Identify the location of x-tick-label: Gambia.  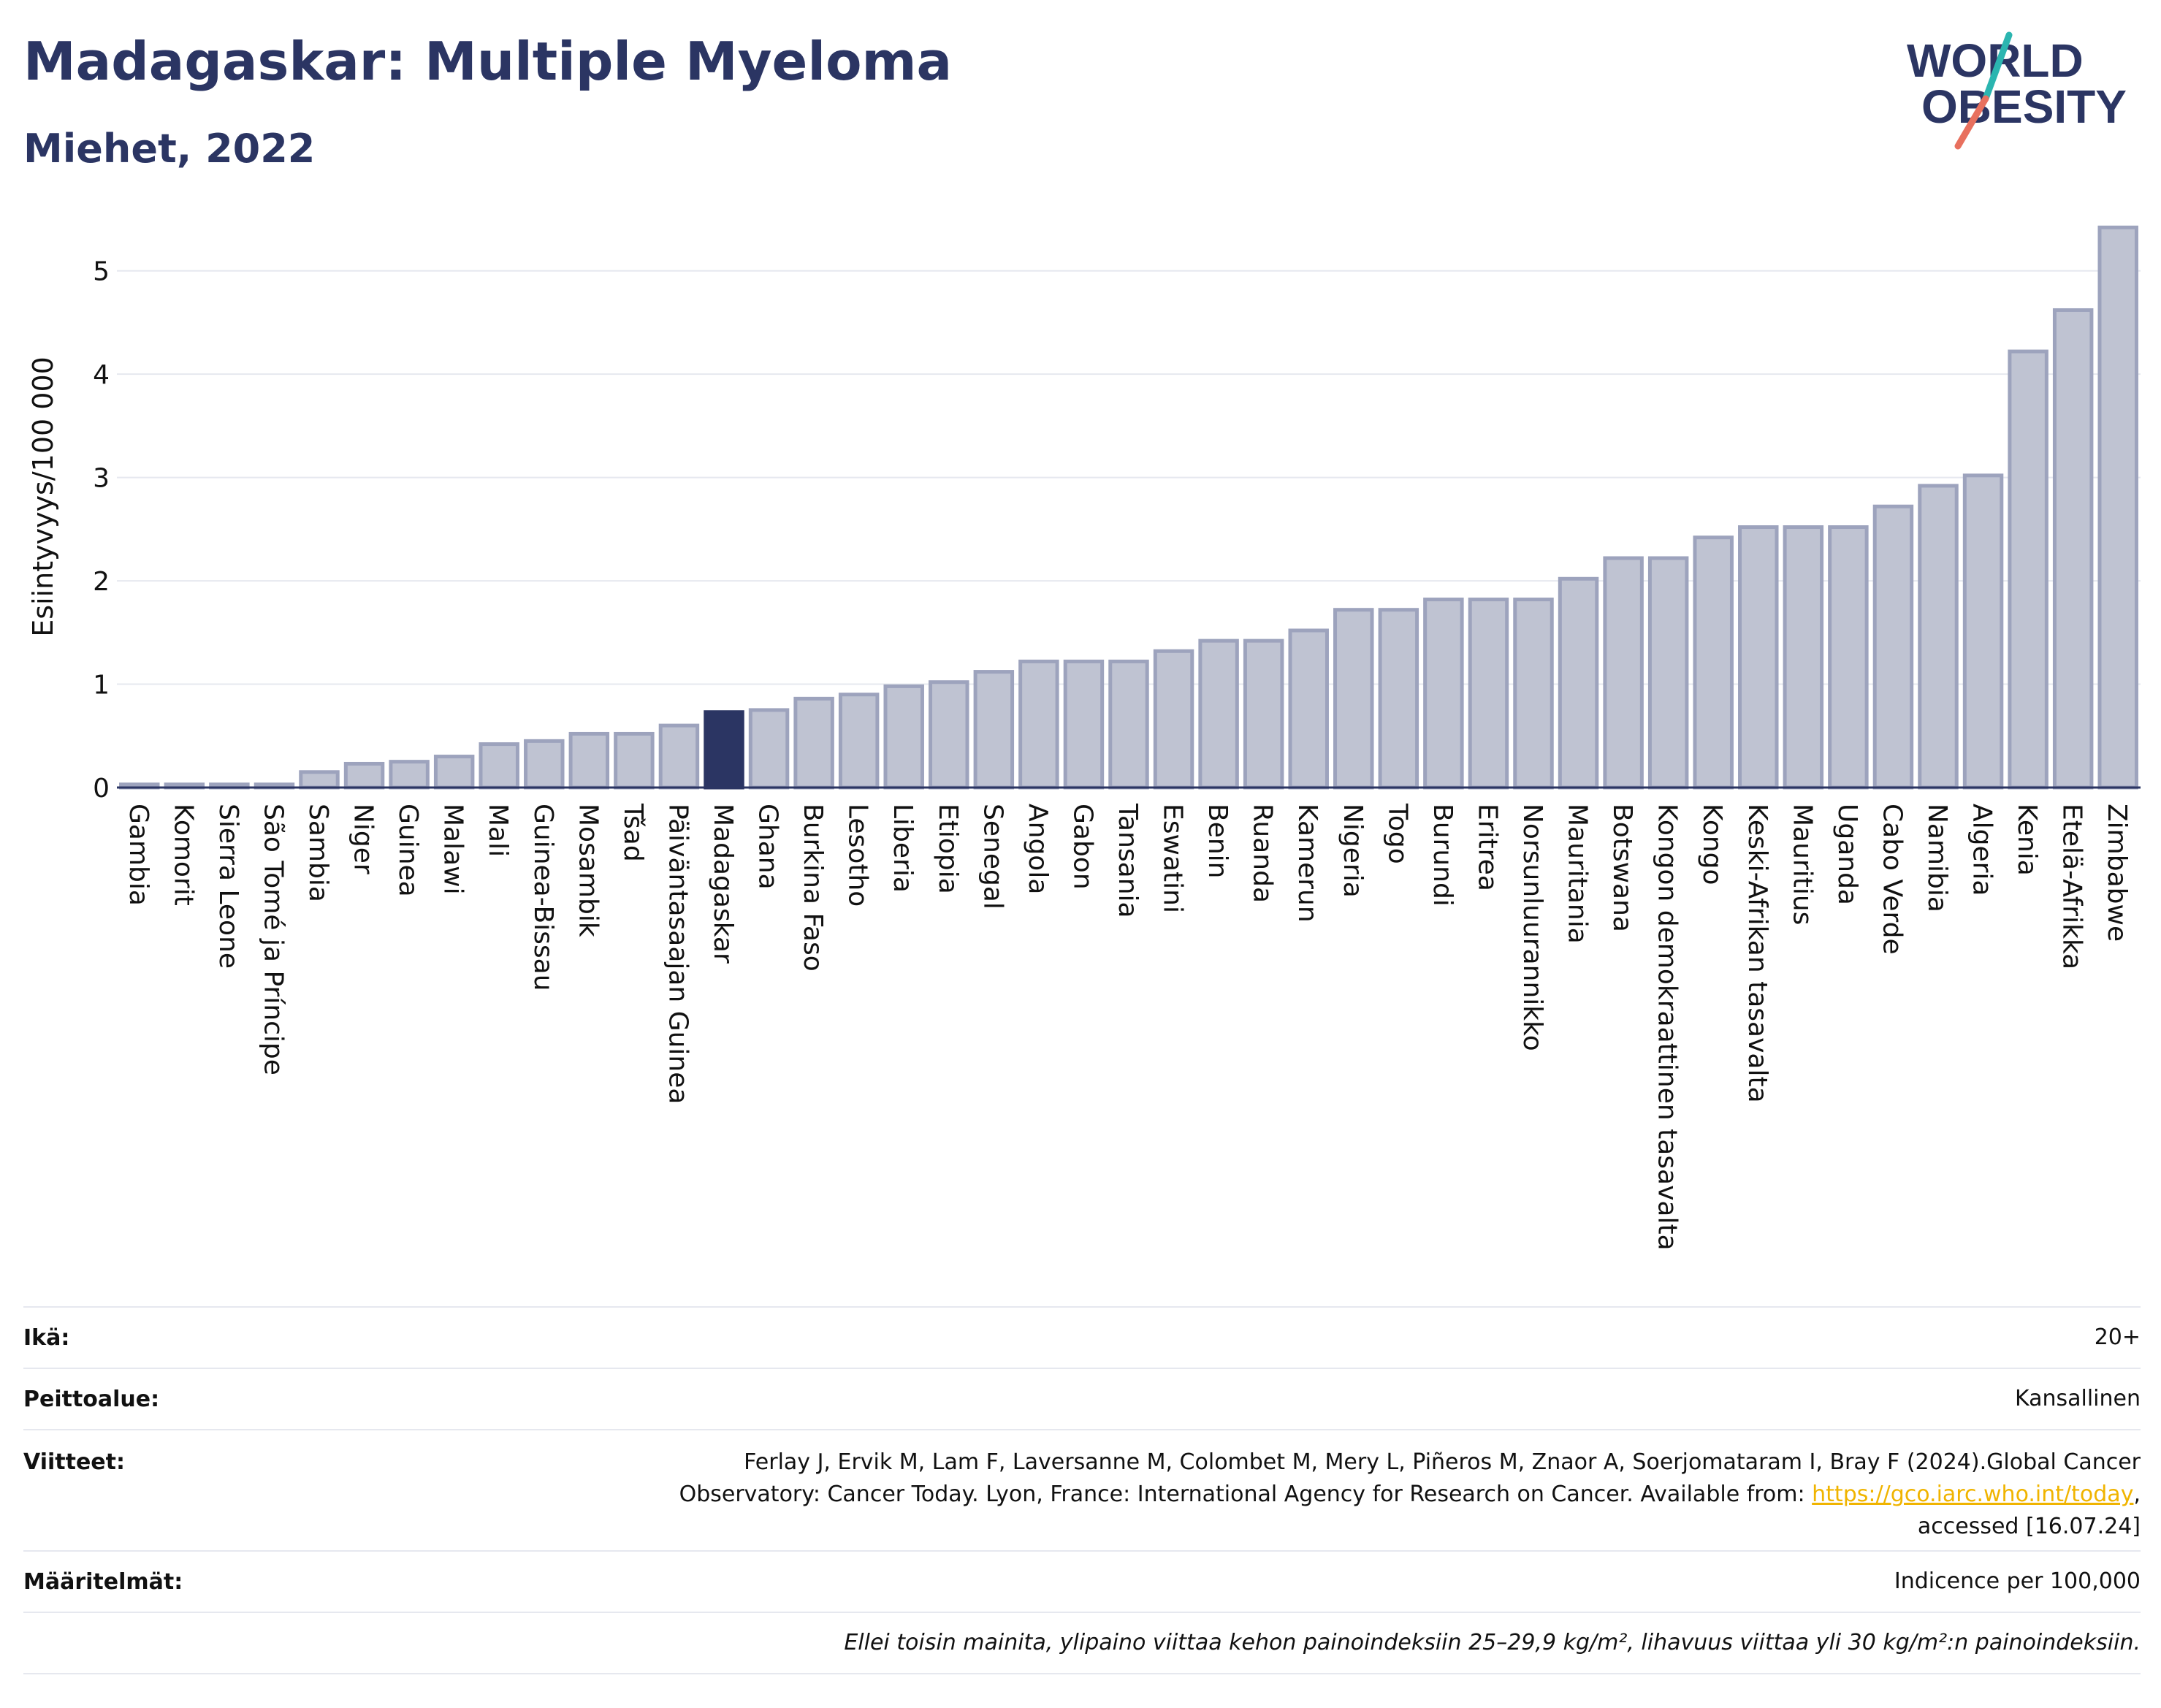
(138, 855).